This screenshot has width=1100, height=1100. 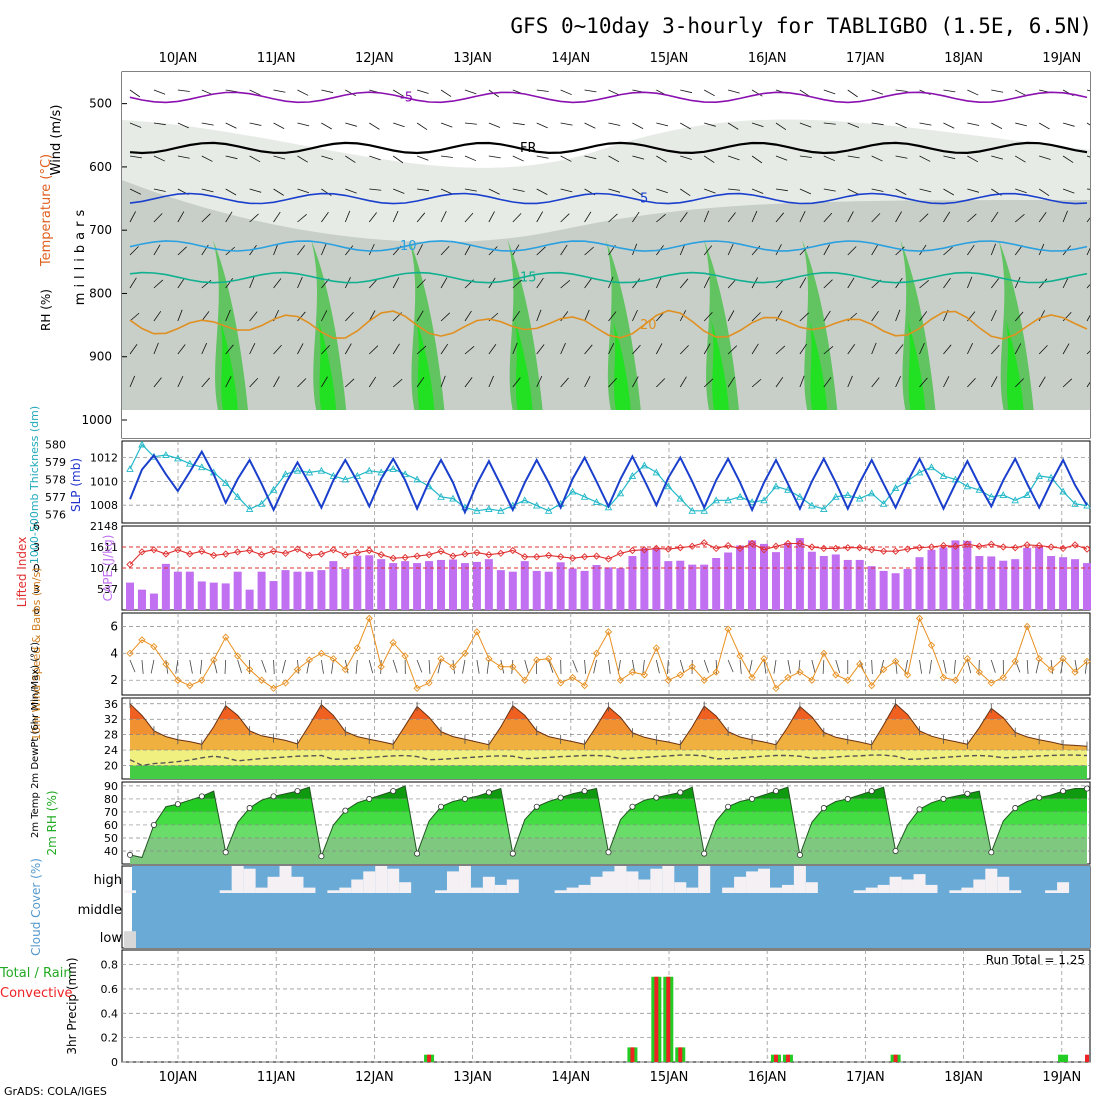 I want to click on ylabel-temperature: Temperature (°C), so click(x=46, y=210).